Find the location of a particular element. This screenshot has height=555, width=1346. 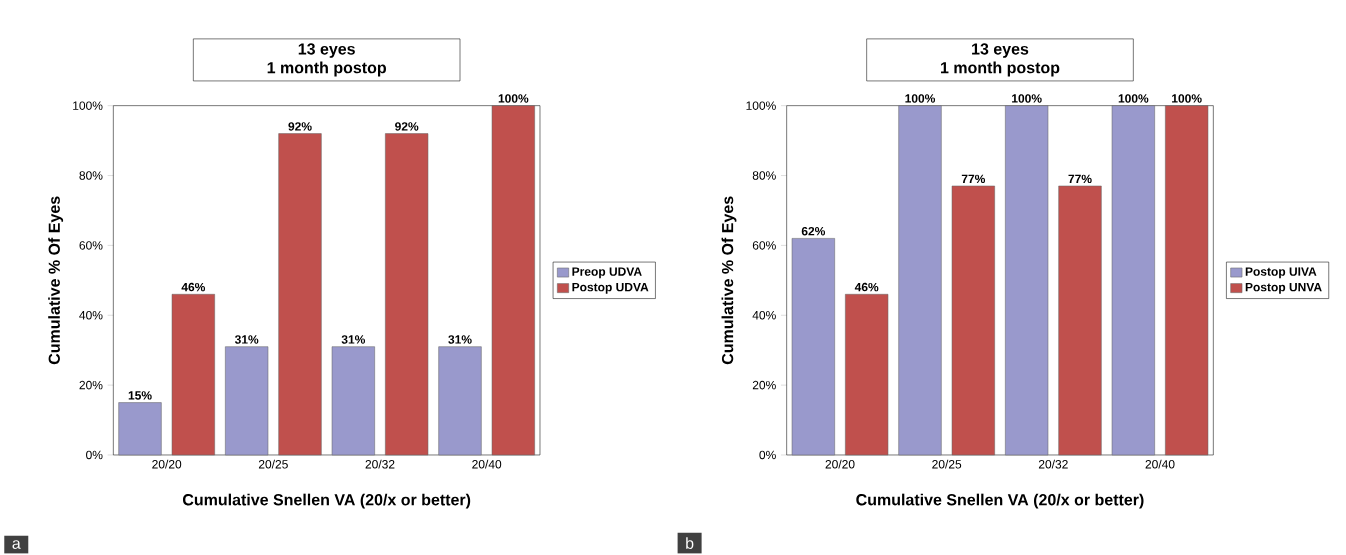

legend-label: Postop UDVA is located at coordinates (610, 288).